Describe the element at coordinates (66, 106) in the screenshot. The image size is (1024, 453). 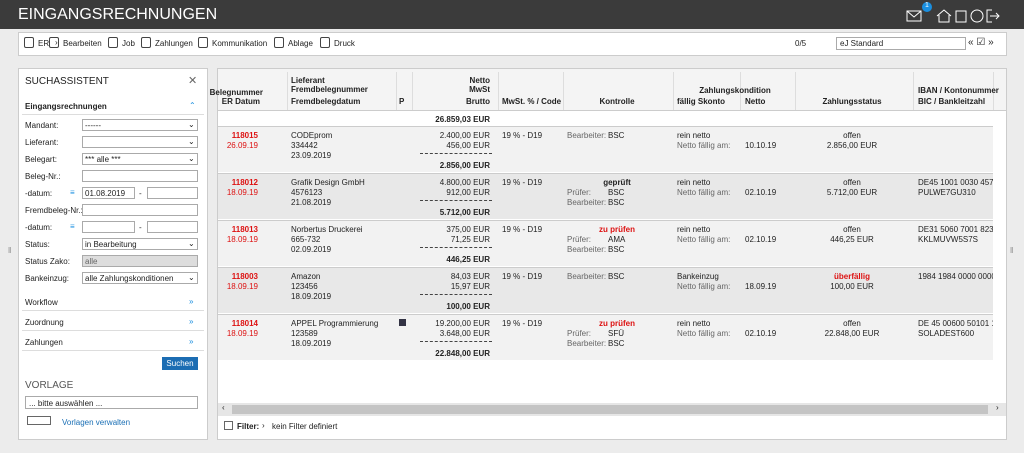
I see `section-title: Eingangsrechnungen` at that location.